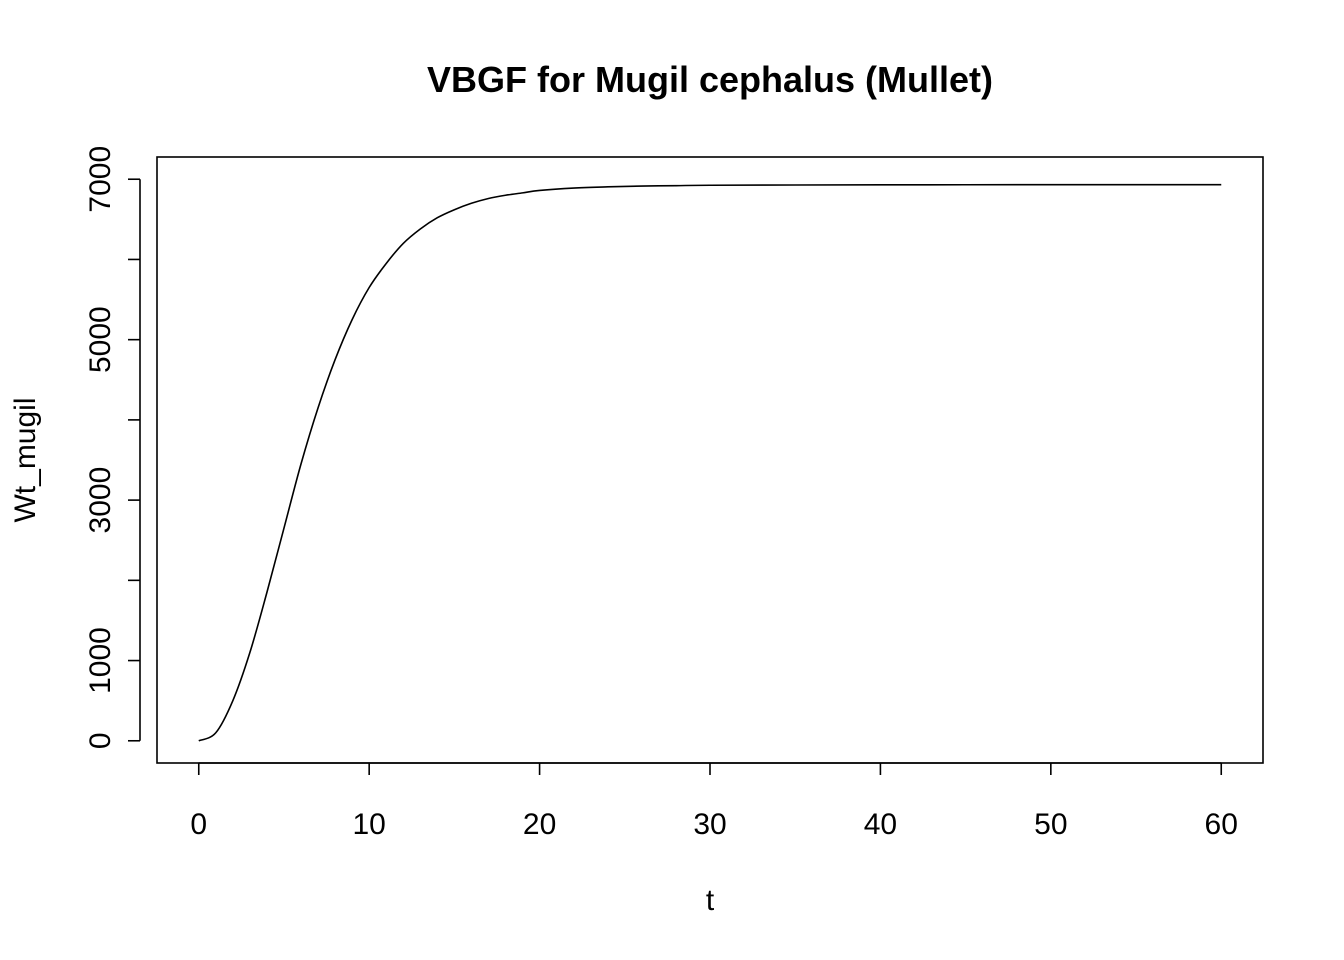 The width and height of the screenshot is (1344, 960). I want to click on x-tick-label: 30, so click(709, 824).